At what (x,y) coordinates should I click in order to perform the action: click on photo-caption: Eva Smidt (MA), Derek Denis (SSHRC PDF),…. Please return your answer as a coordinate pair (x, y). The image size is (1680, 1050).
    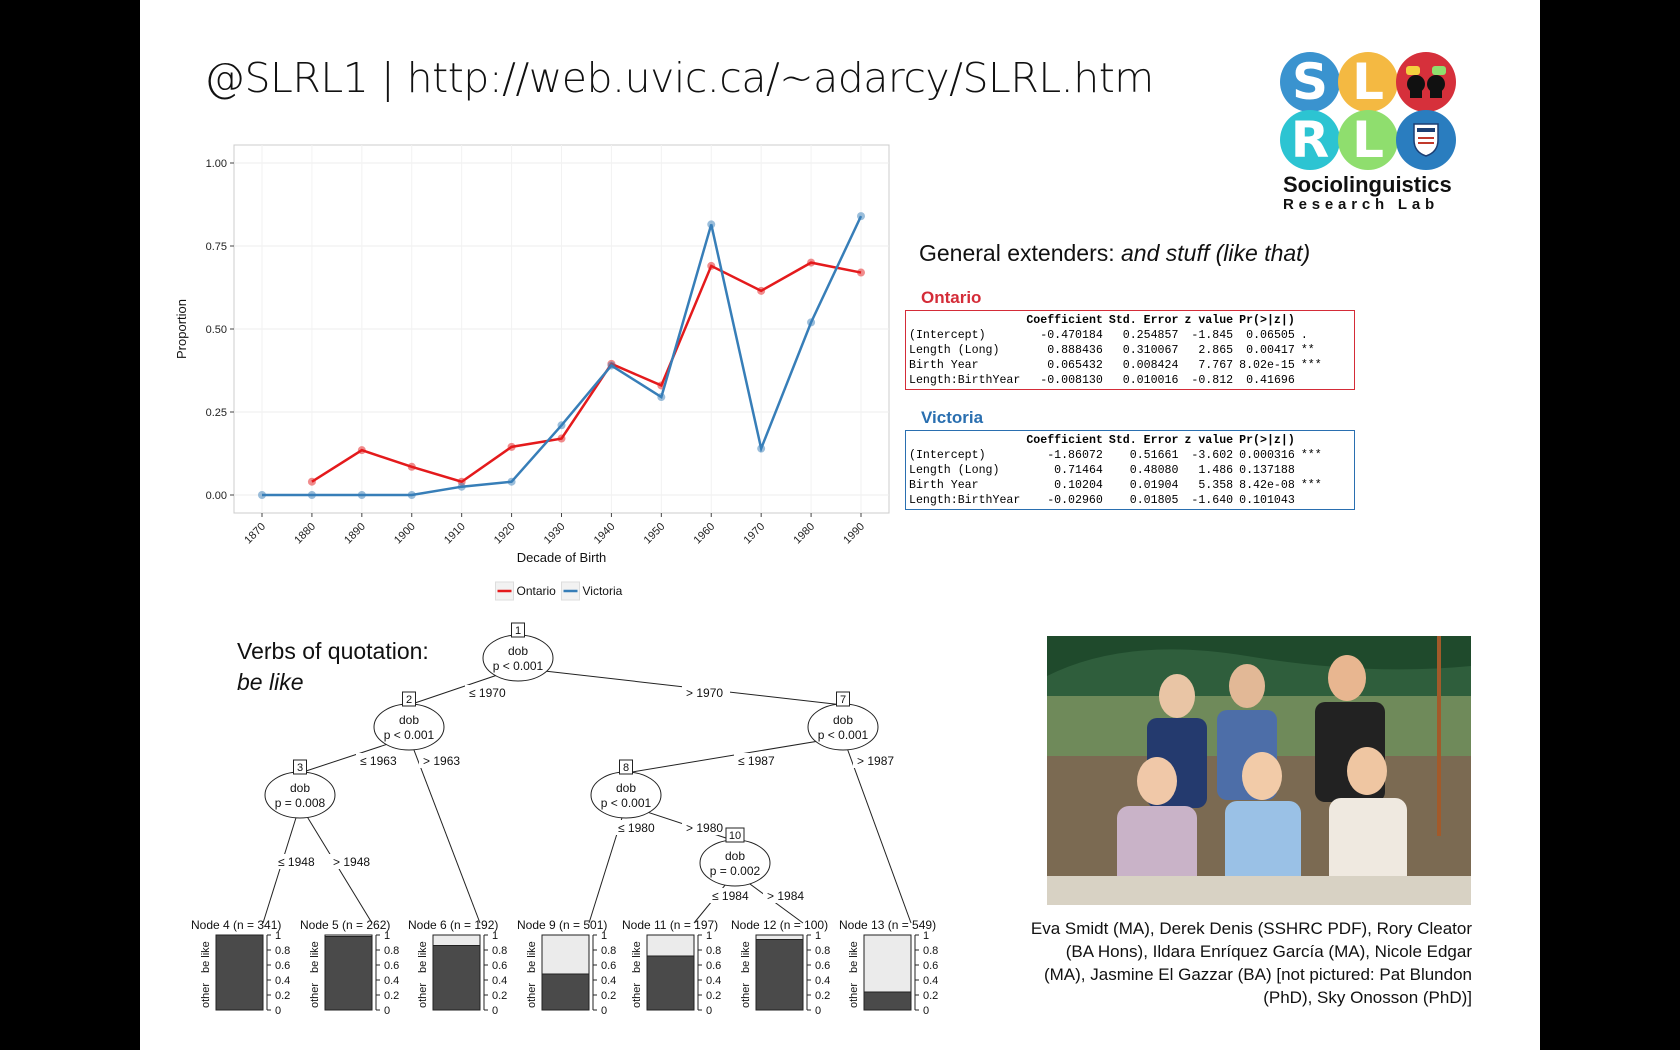
    Looking at the image, I should click on (1251, 963).